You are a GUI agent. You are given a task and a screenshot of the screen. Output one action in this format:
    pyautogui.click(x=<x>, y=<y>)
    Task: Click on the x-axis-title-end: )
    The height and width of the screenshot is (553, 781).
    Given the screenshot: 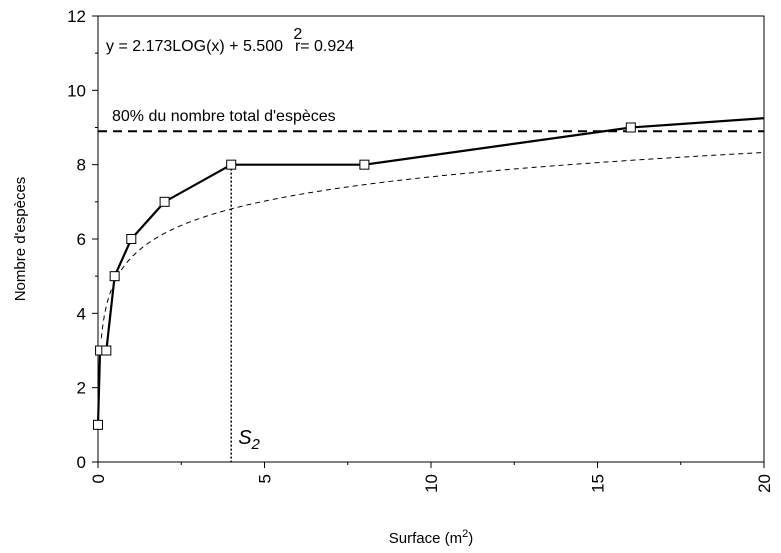 What is the action you would take?
    pyautogui.click(x=470, y=538)
    